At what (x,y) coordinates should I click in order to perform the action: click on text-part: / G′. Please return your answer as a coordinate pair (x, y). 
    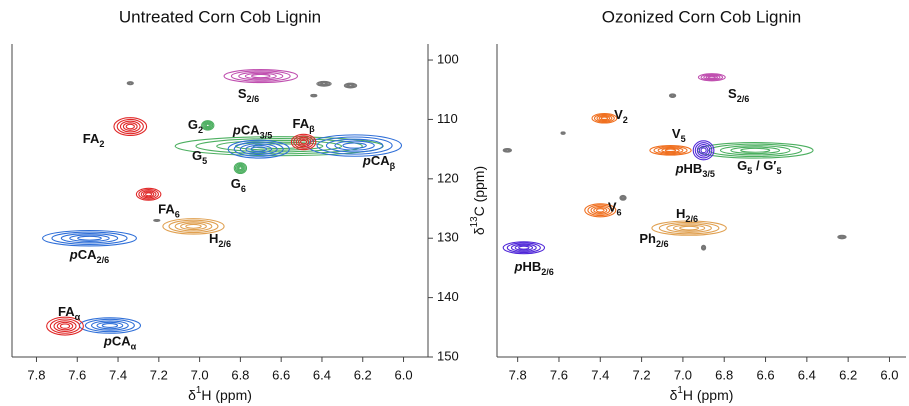
    Looking at the image, I should click on (764, 165).